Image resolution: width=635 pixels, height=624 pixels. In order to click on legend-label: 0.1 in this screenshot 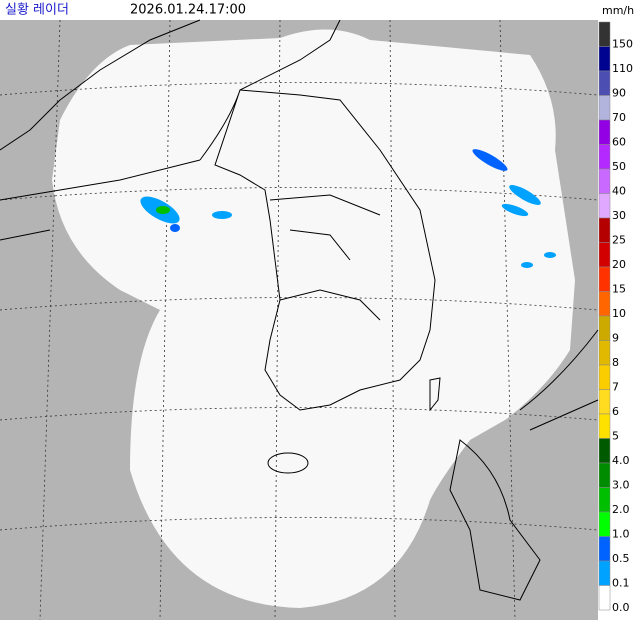, I will do `click(621, 582)`.